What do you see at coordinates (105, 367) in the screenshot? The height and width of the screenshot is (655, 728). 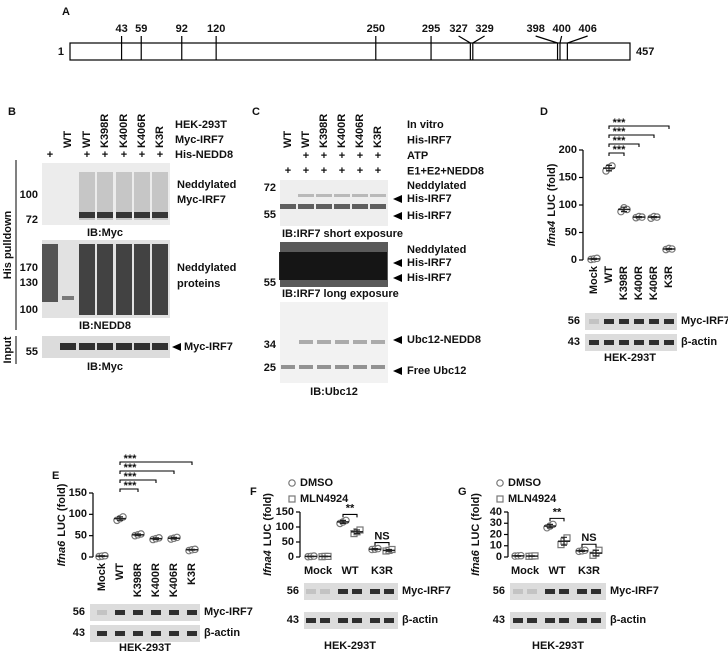 I see `blot-caption: IB:Myc` at bounding box center [105, 367].